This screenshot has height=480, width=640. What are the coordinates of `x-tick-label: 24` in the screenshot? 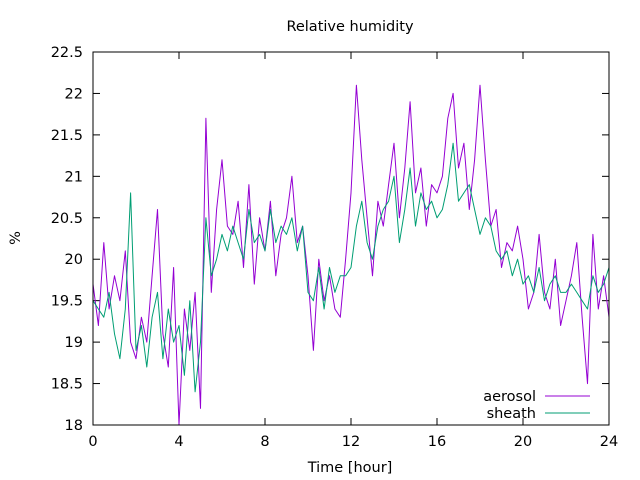 It's located at (609, 442).